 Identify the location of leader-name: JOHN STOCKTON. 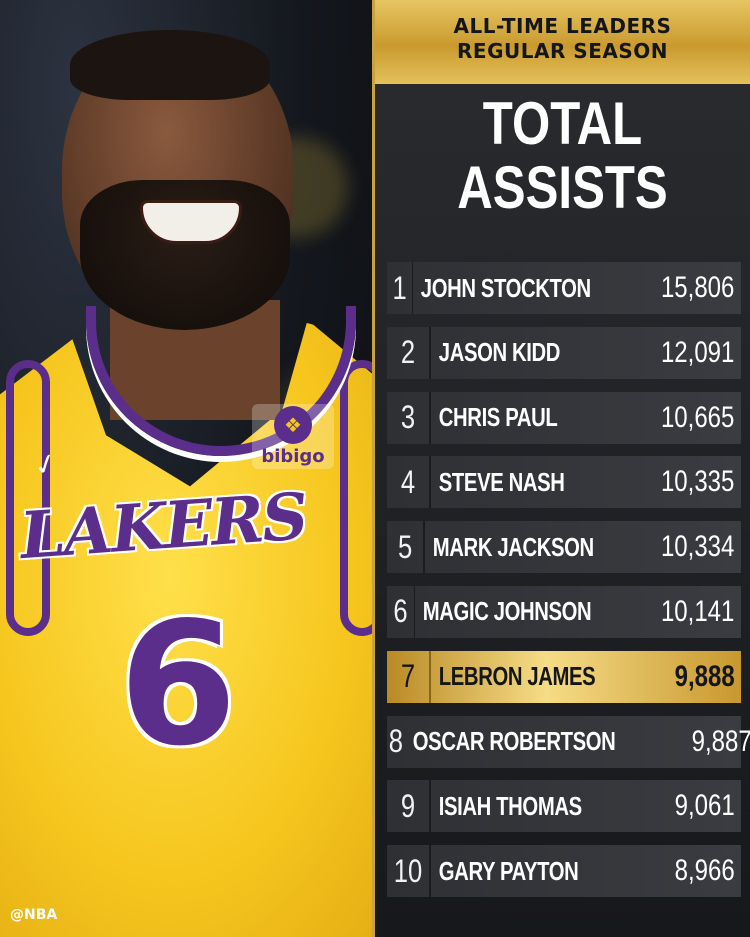
(506, 287).